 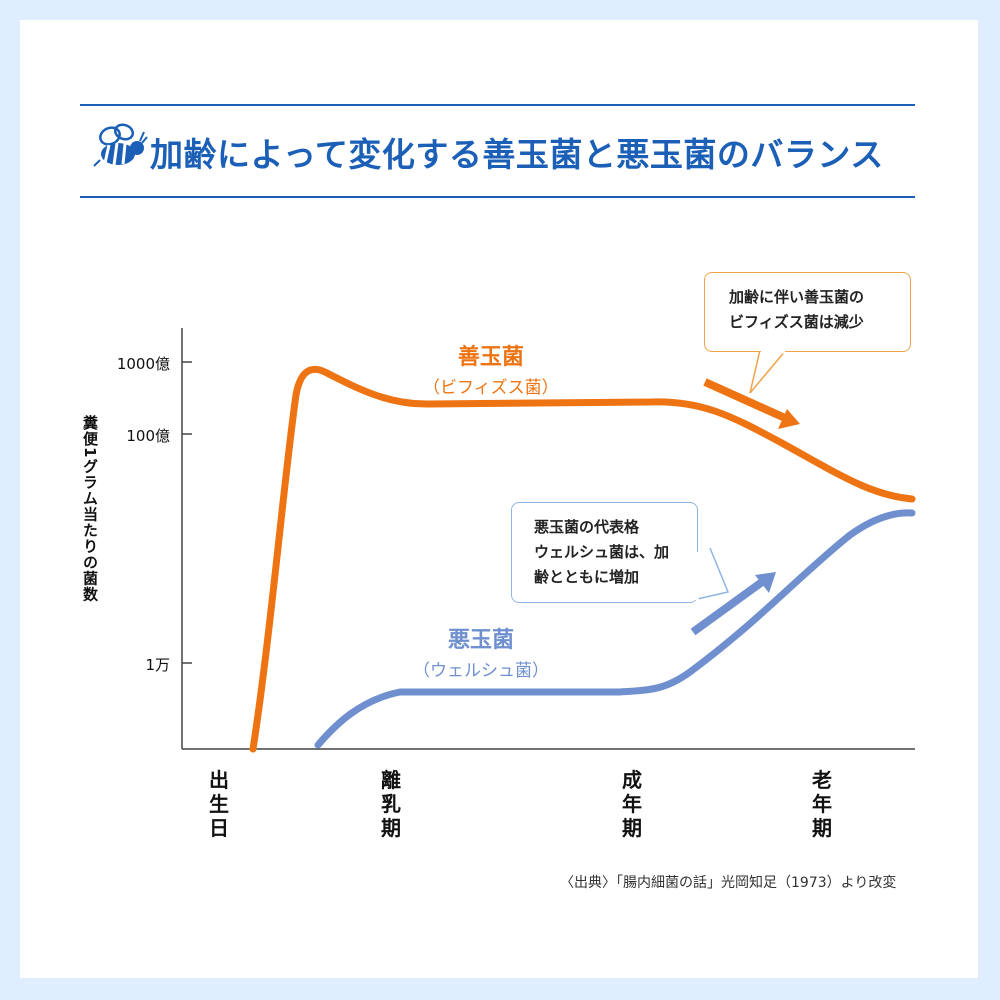 What do you see at coordinates (120, 150) in the screenshot?
I see `bee-icon` at bounding box center [120, 150].